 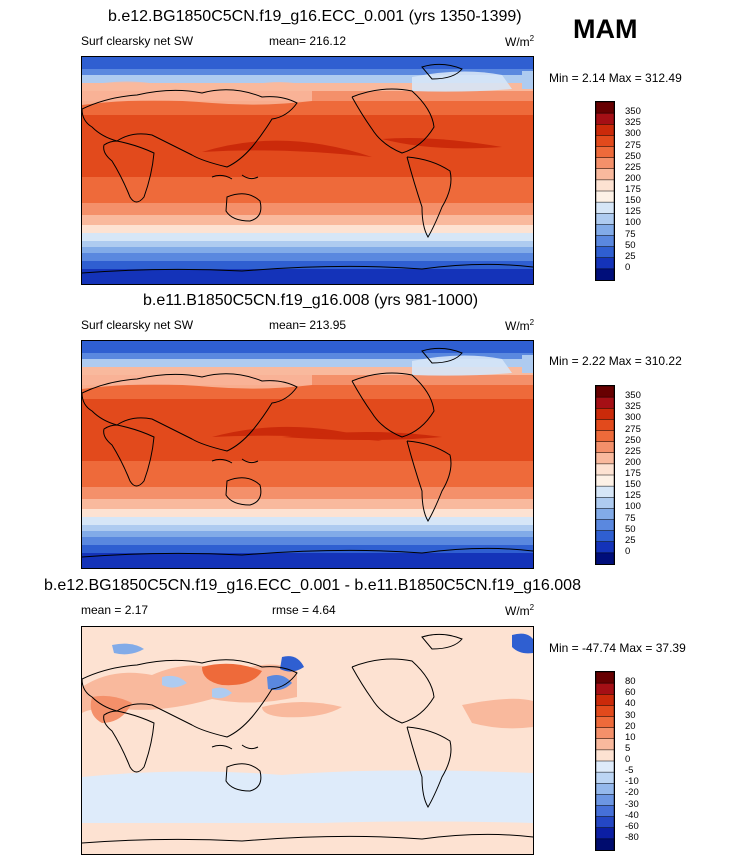 I want to click on panel-1-minmax: Min = 2.14 Max = 312.49, so click(x=615, y=78).